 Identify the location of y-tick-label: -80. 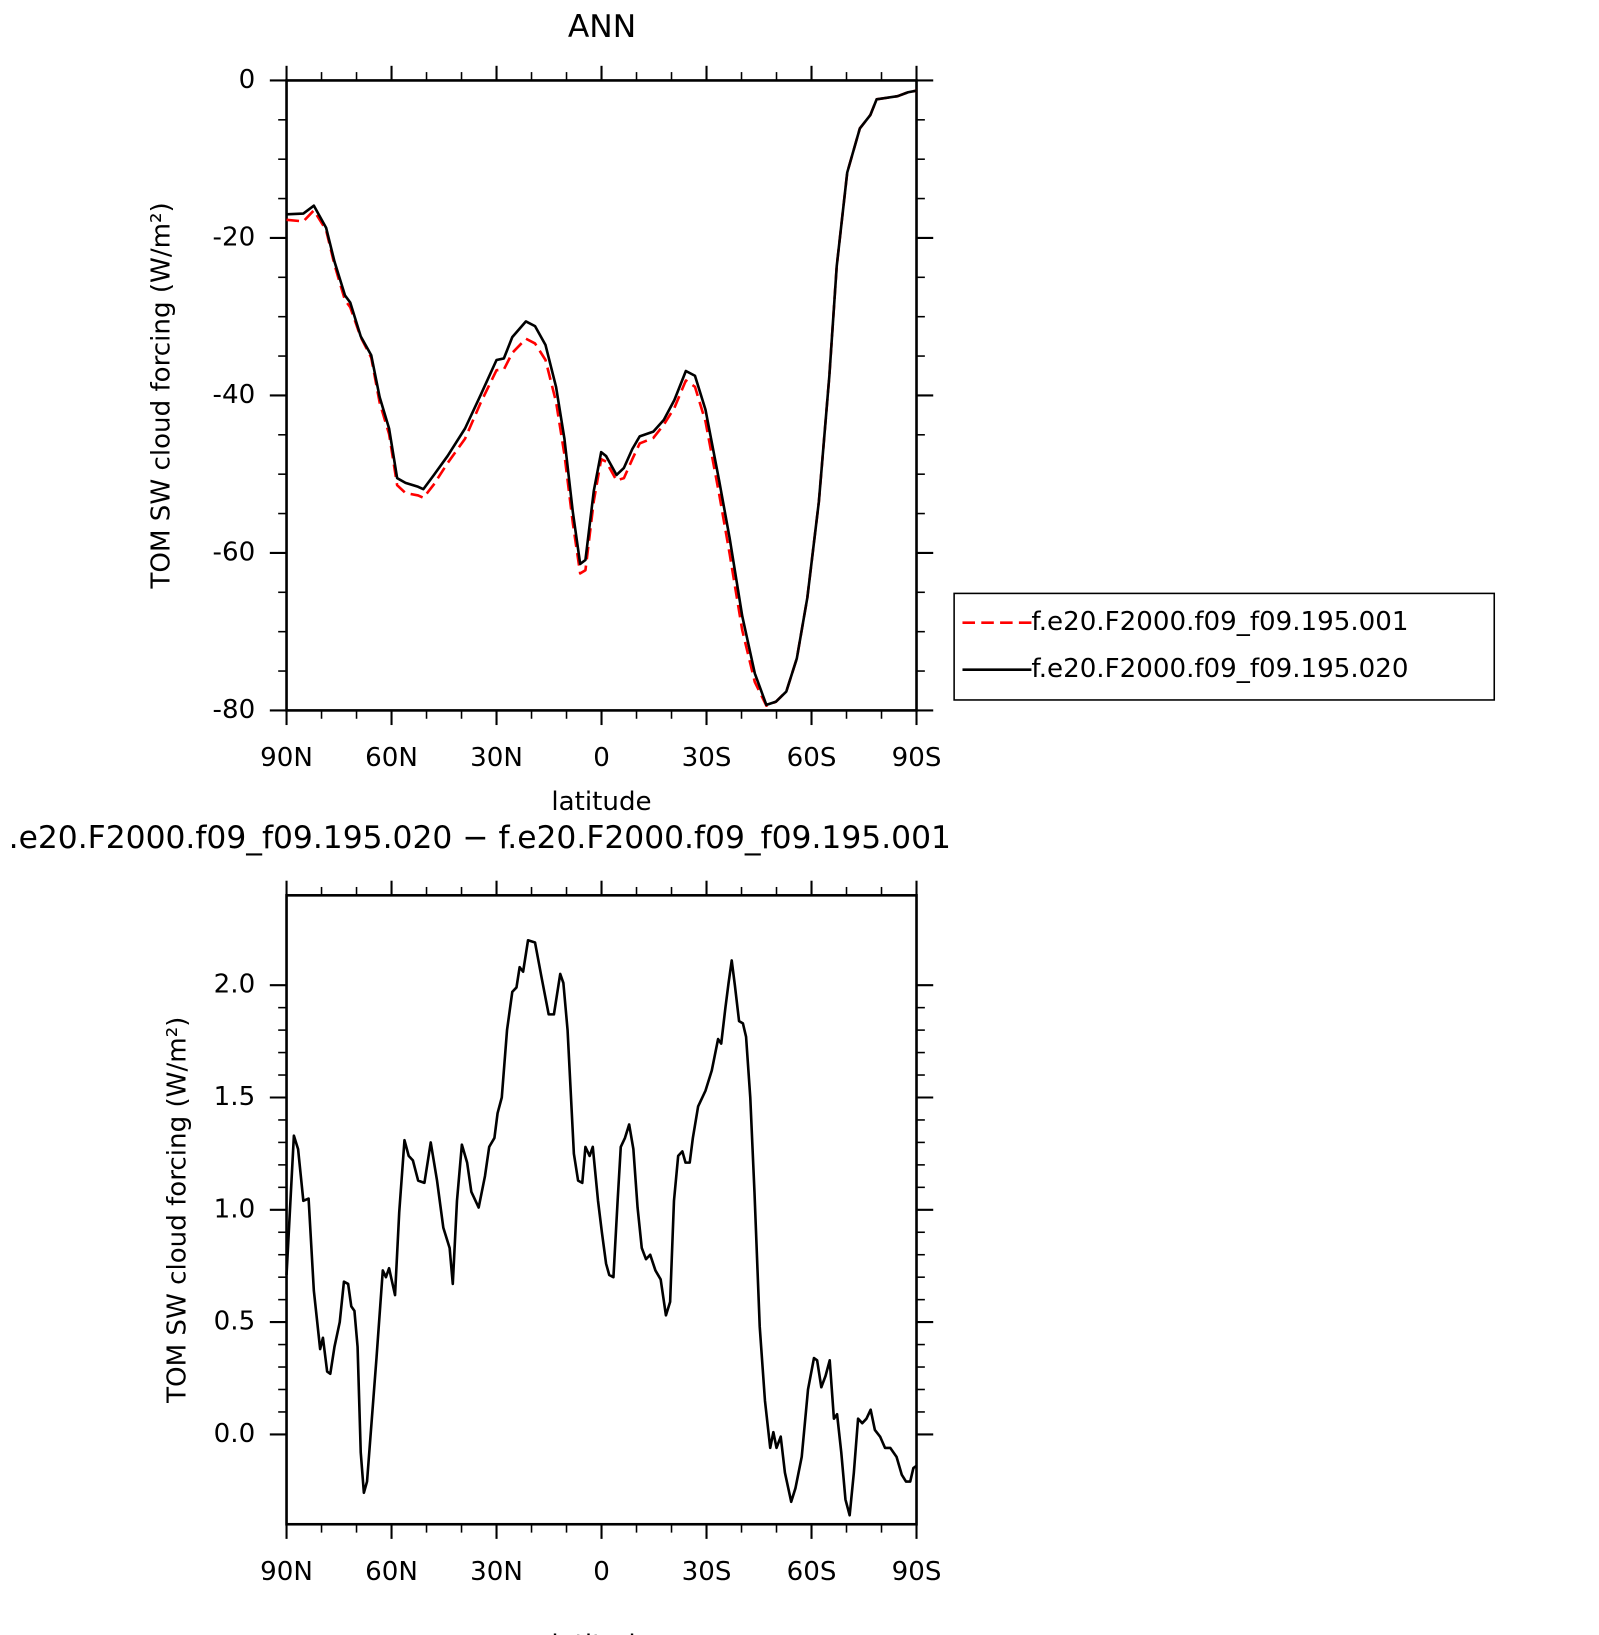
(234, 710).